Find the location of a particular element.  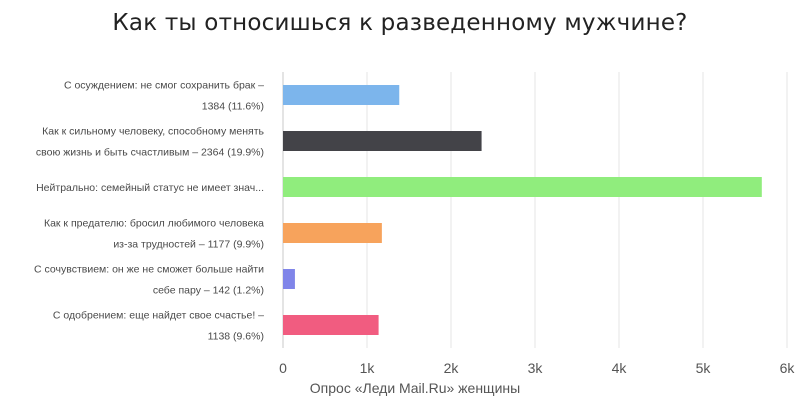

x-tick-label: 1k is located at coordinates (368, 368).